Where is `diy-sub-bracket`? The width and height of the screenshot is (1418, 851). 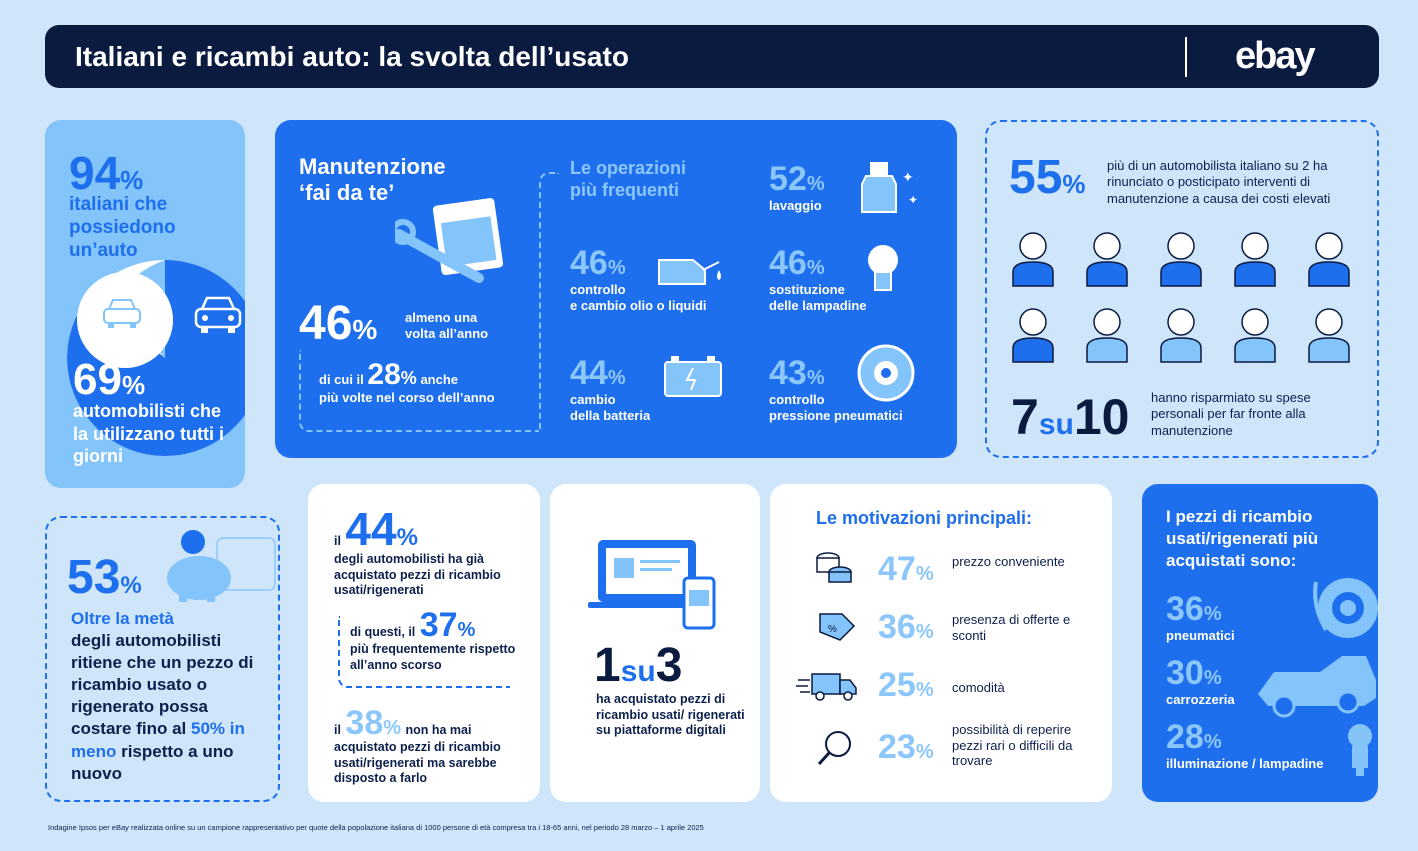 diy-sub-bracket is located at coordinates (419, 391).